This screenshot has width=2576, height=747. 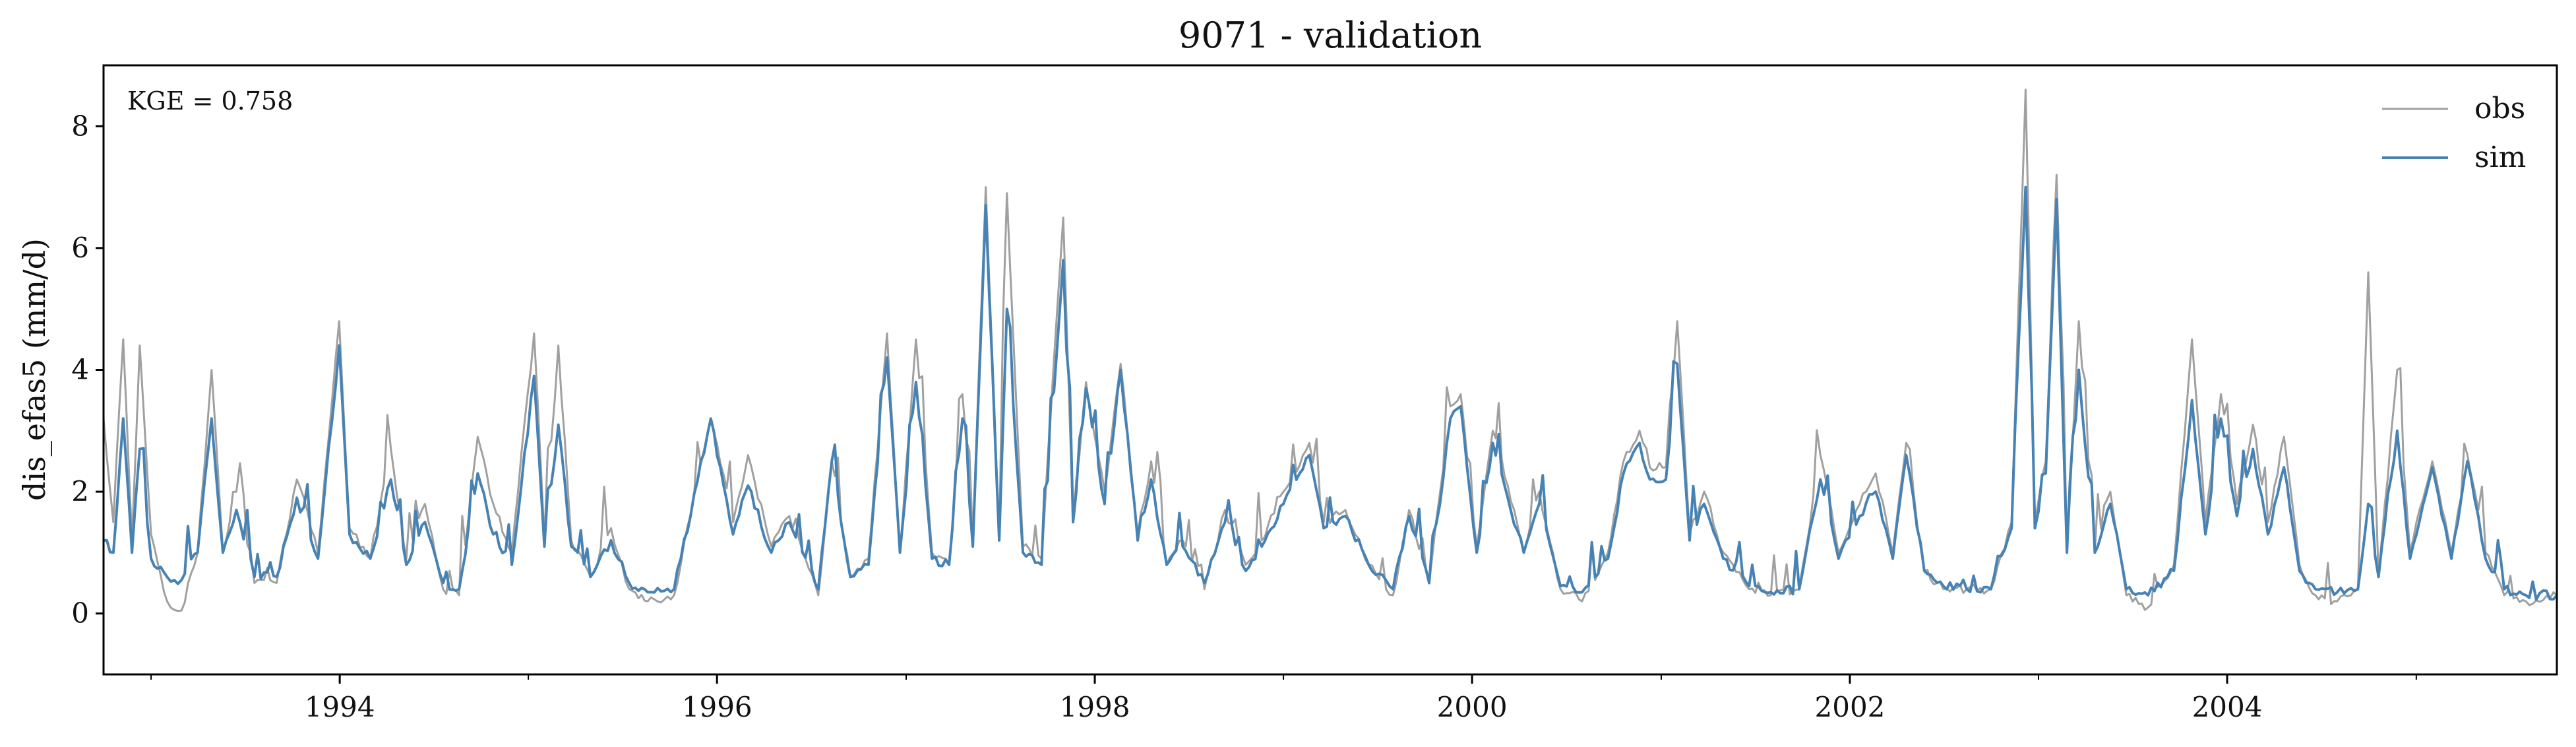 I want to click on x-tick-label: 1996, so click(x=717, y=707).